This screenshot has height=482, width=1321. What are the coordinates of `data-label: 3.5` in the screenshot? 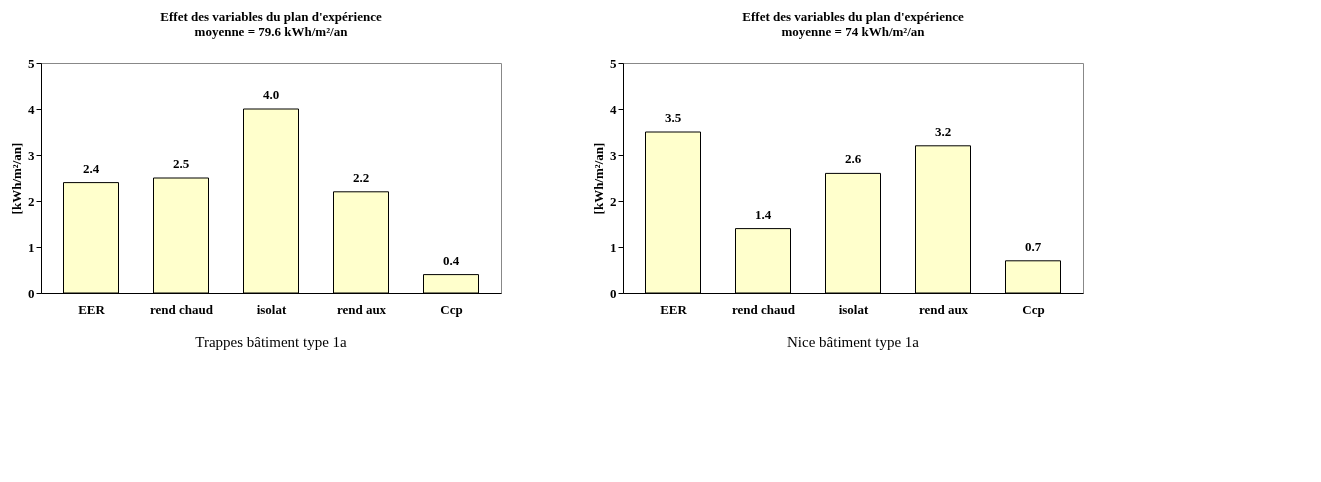 It's located at (673, 117).